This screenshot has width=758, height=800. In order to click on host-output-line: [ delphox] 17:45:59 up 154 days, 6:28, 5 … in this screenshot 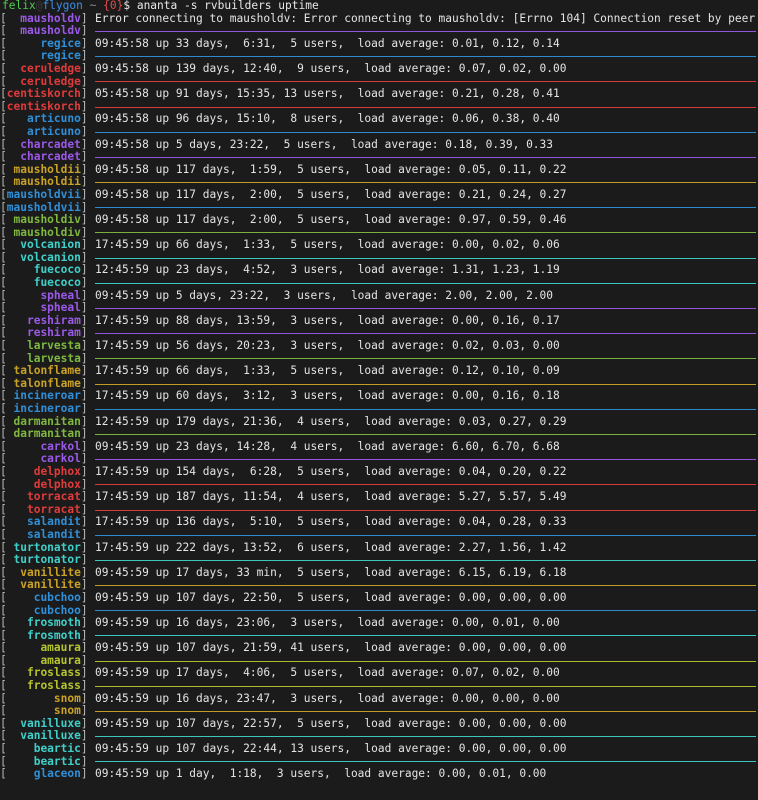, I will do `click(379, 472)`.